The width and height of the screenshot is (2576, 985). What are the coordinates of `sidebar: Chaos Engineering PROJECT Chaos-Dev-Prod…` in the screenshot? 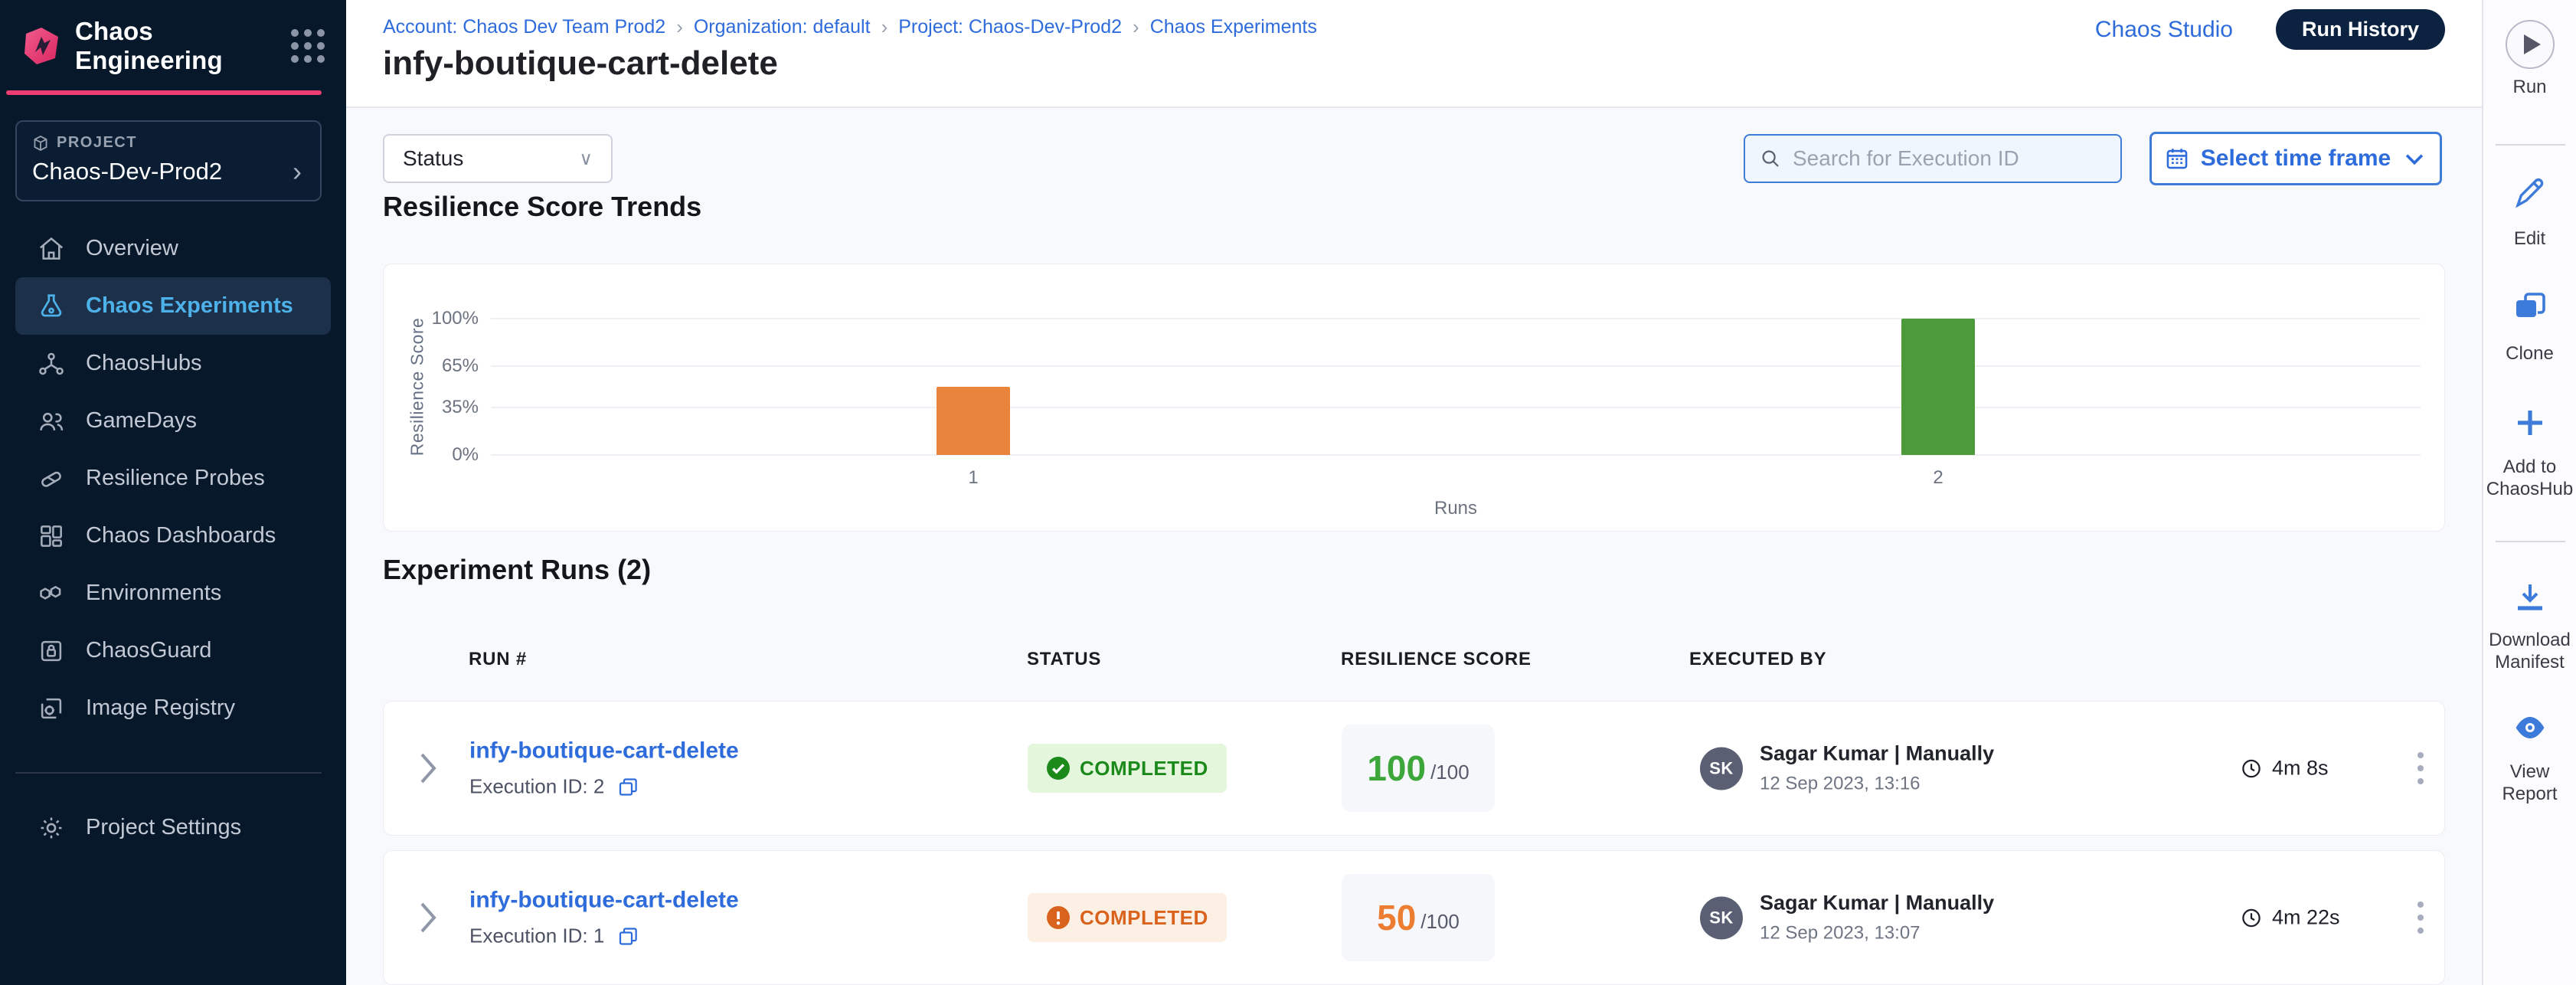 It's located at (173, 492).